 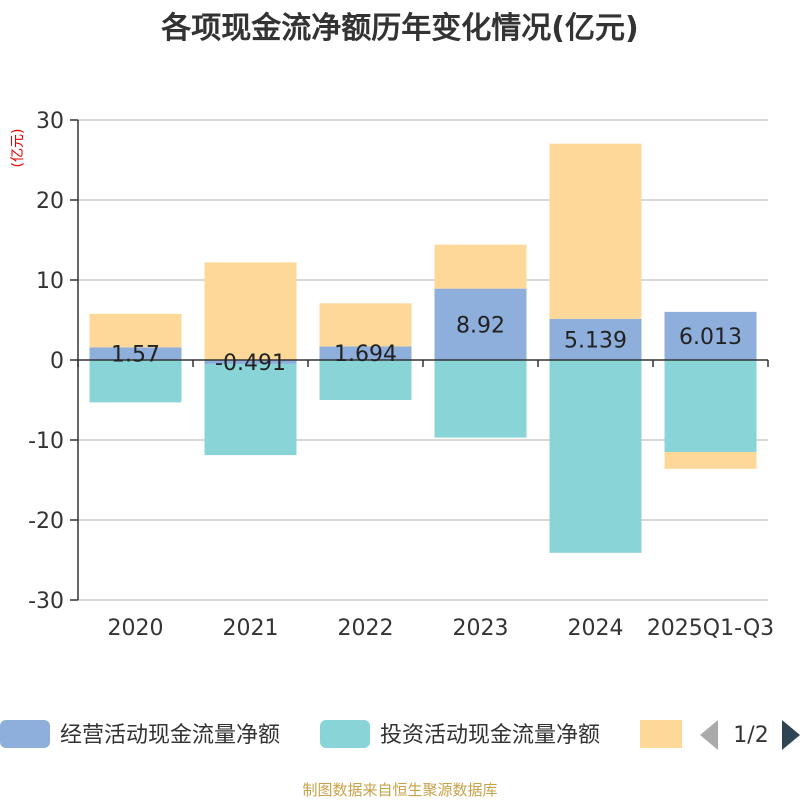 What do you see at coordinates (595, 231) in the screenshot?
I see `bar-s2-2024` at bounding box center [595, 231].